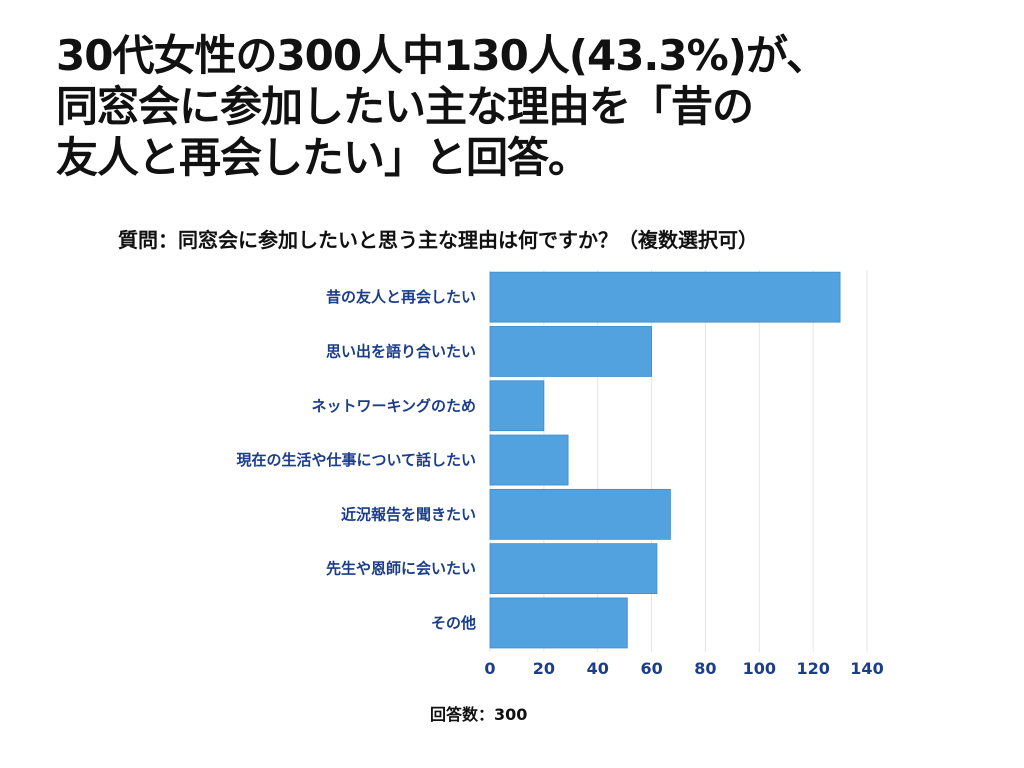 The width and height of the screenshot is (1024, 768). I want to click on category-label-3: 現在の生活や仕事について話したい, so click(356, 460).